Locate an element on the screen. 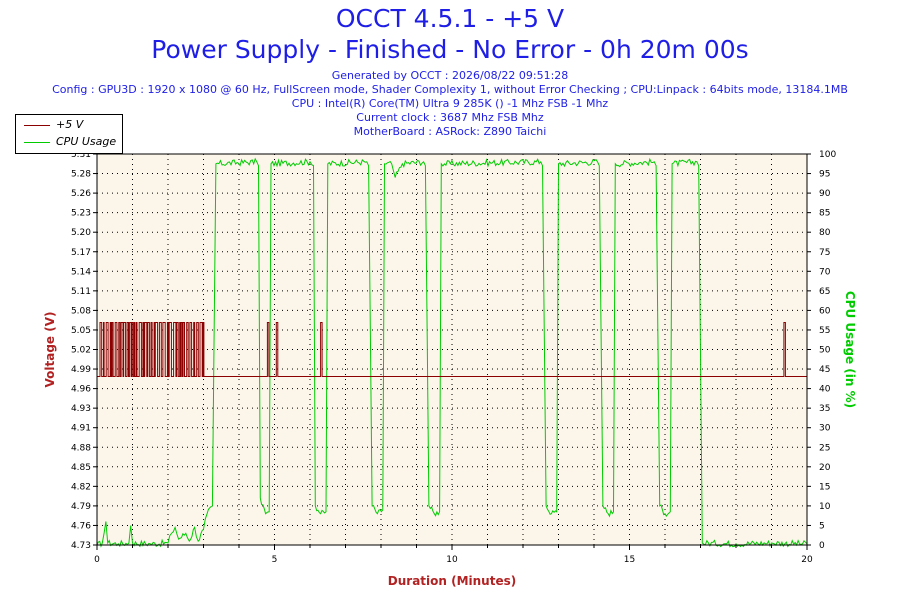 The width and height of the screenshot is (900, 600). left-tick-label: 5.28 is located at coordinates (81, 175).